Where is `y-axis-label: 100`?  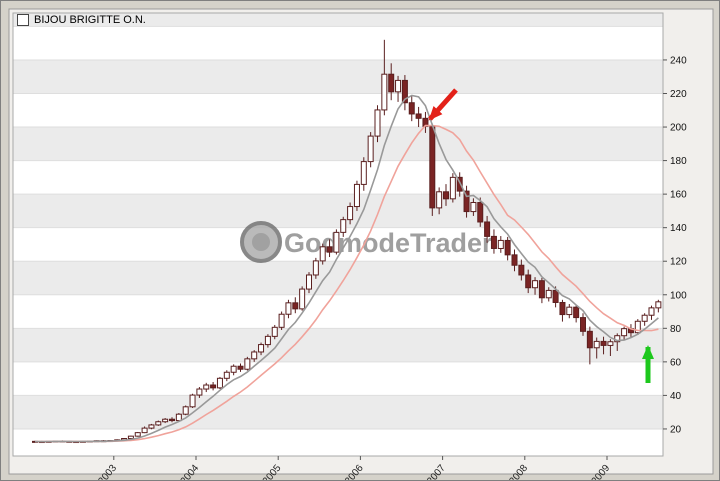
y-axis-label: 100 is located at coordinates (678, 295).